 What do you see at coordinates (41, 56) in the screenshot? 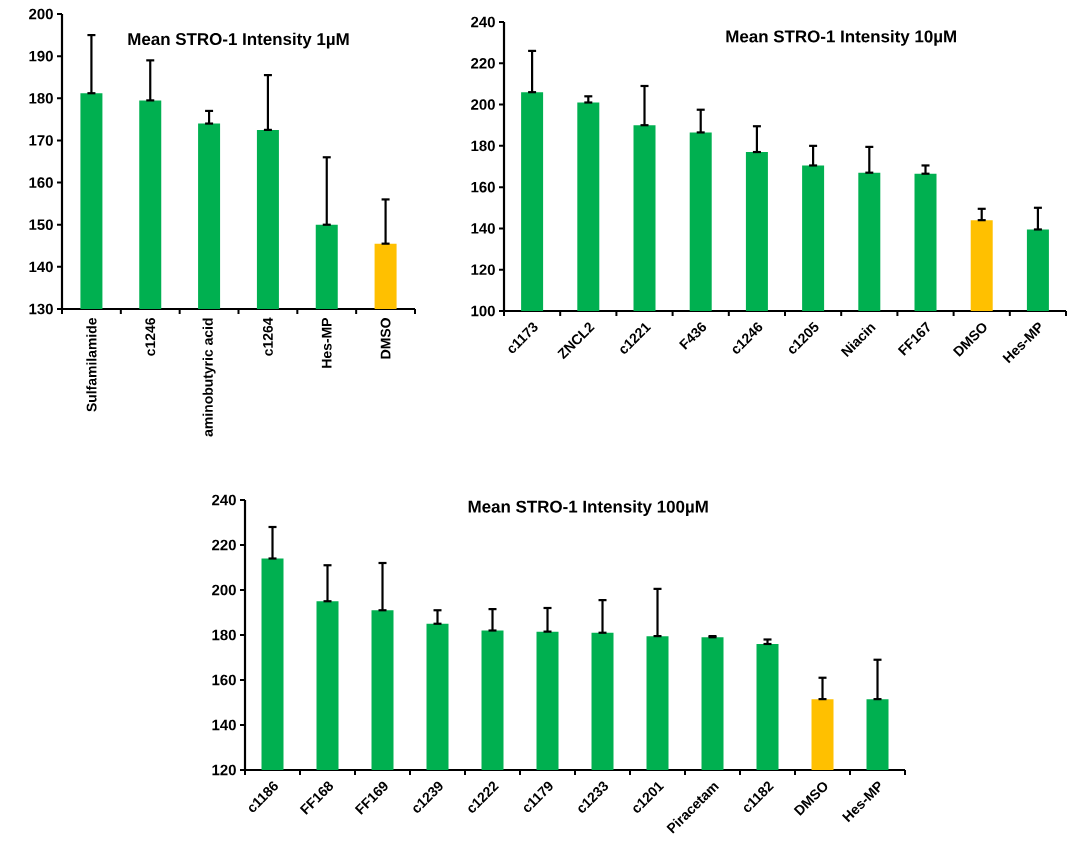
I see `y-tick-label: 190` at bounding box center [41, 56].